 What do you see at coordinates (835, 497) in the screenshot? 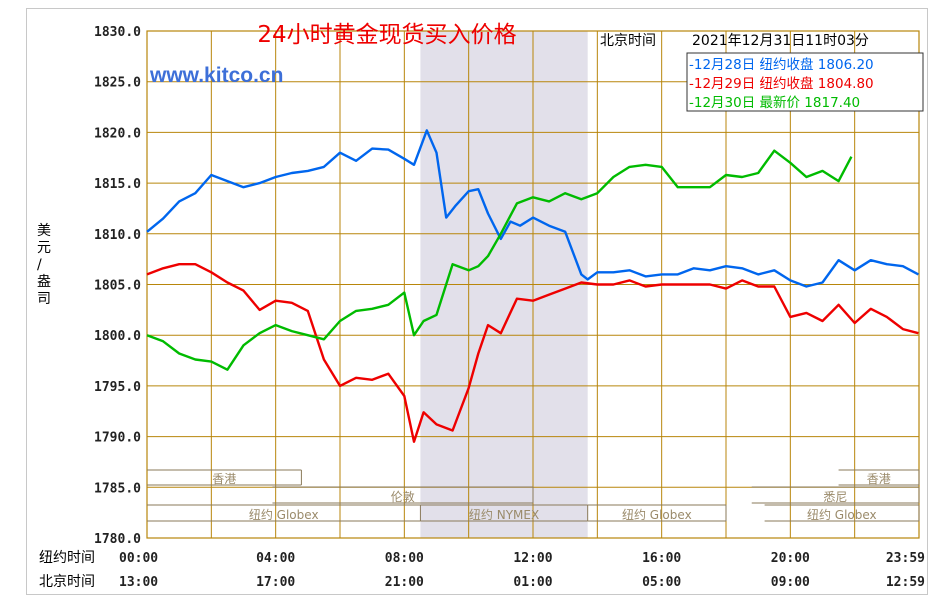
I see `session-label: 悉尼` at bounding box center [835, 497].